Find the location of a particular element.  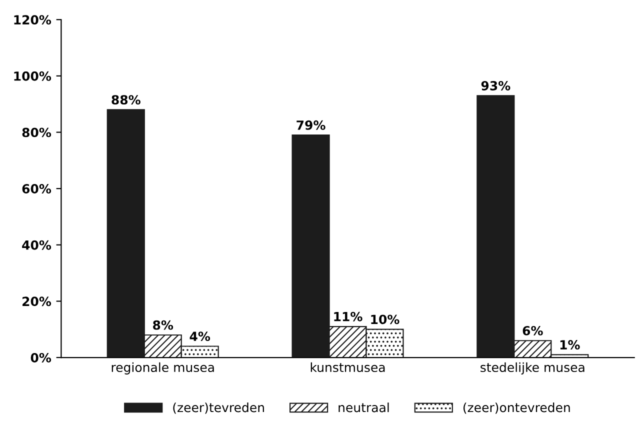

legend-label: neutraal is located at coordinates (363, 407).